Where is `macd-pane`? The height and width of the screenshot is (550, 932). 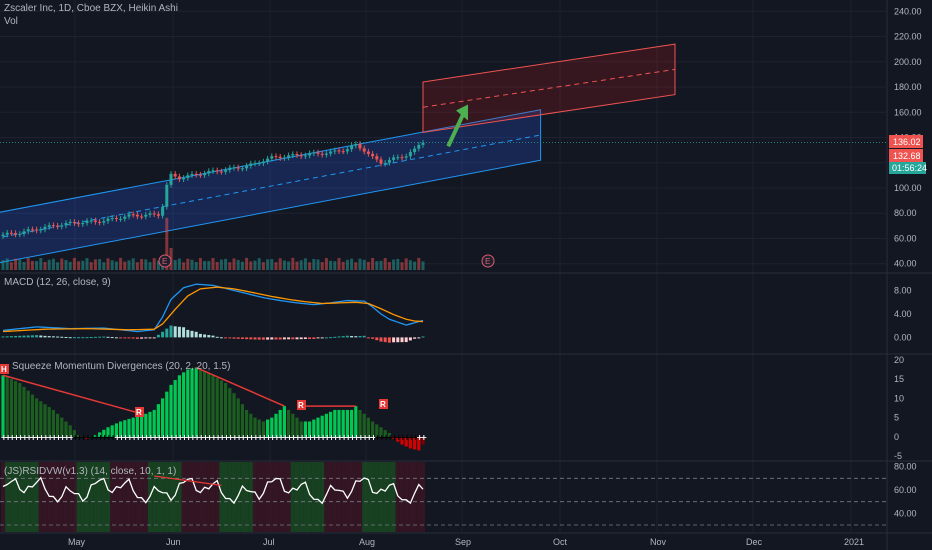
macd-pane is located at coordinates (213, 313).